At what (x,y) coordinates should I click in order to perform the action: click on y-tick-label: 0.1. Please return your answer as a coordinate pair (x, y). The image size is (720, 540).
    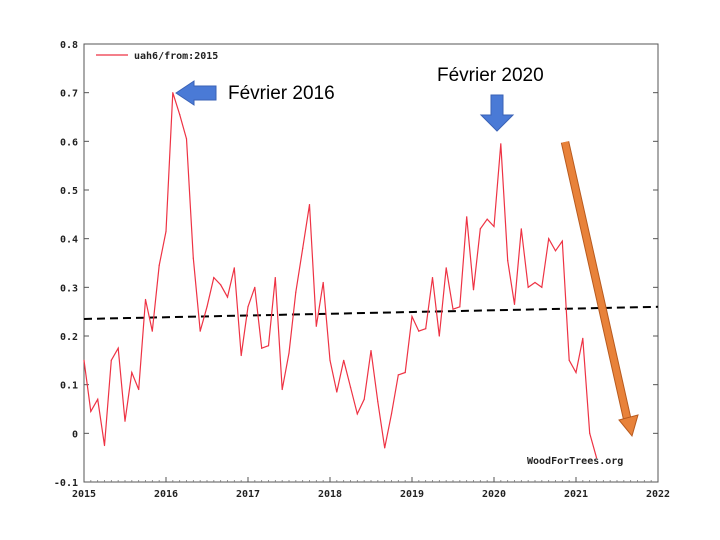
    Looking at the image, I should click on (69, 386).